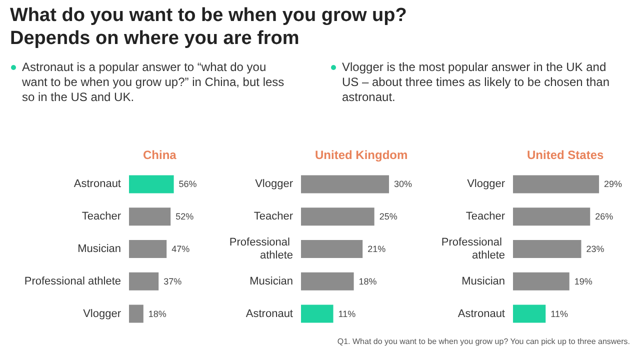 This screenshot has height=354, width=640. What do you see at coordinates (153, 82) in the screenshot?
I see `text: Astronaut is a popular answer to “what do you want to be when you grow up?” in China, but less so in the US and UK.` at bounding box center [153, 82].